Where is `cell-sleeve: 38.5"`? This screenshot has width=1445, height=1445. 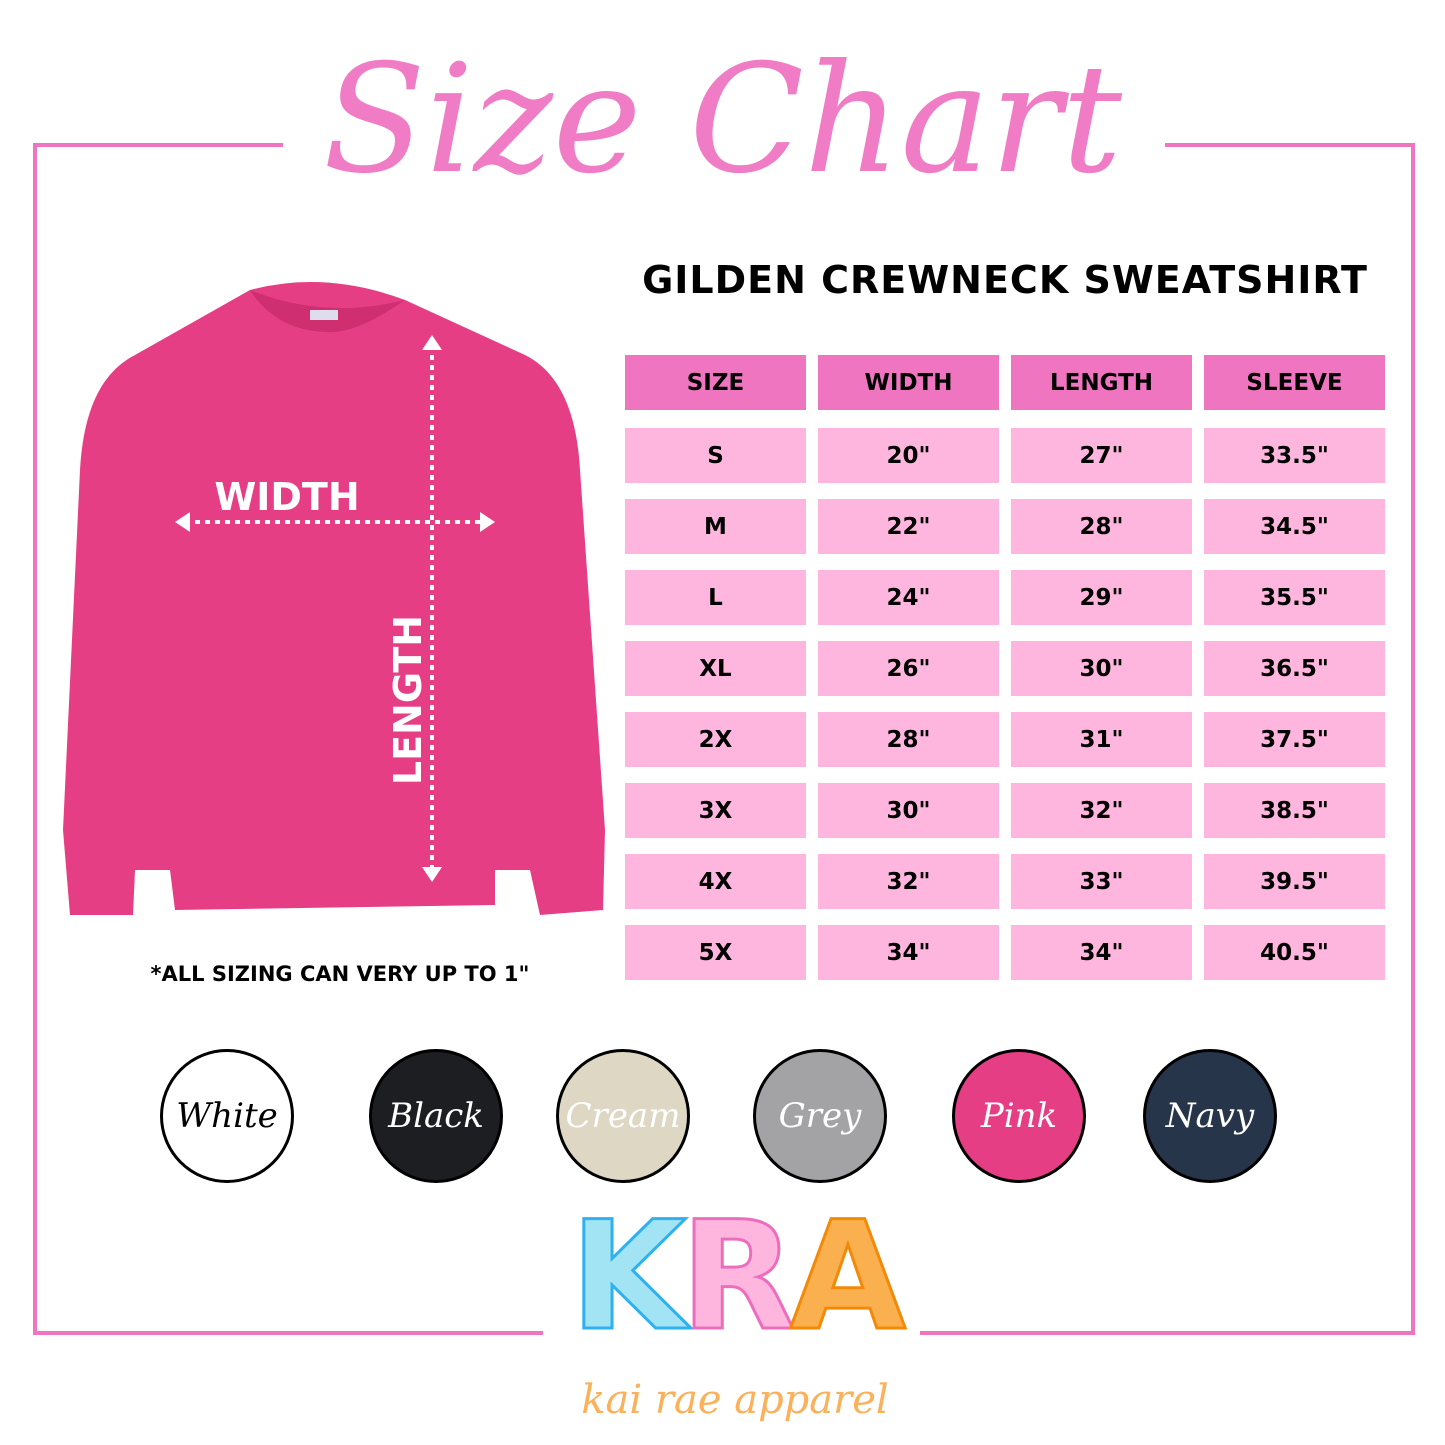 cell-sleeve: 38.5" is located at coordinates (1294, 810).